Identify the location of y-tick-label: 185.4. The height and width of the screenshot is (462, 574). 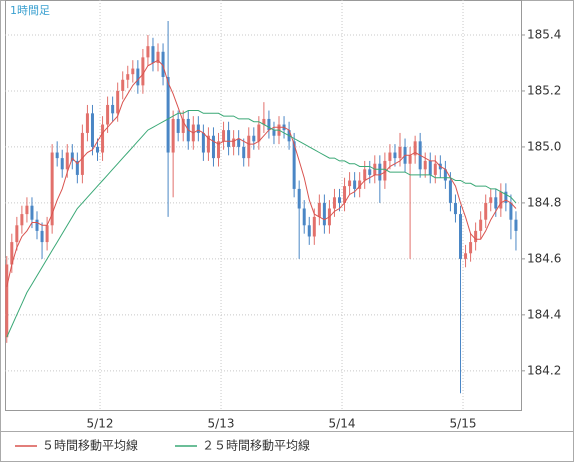
(544, 34).